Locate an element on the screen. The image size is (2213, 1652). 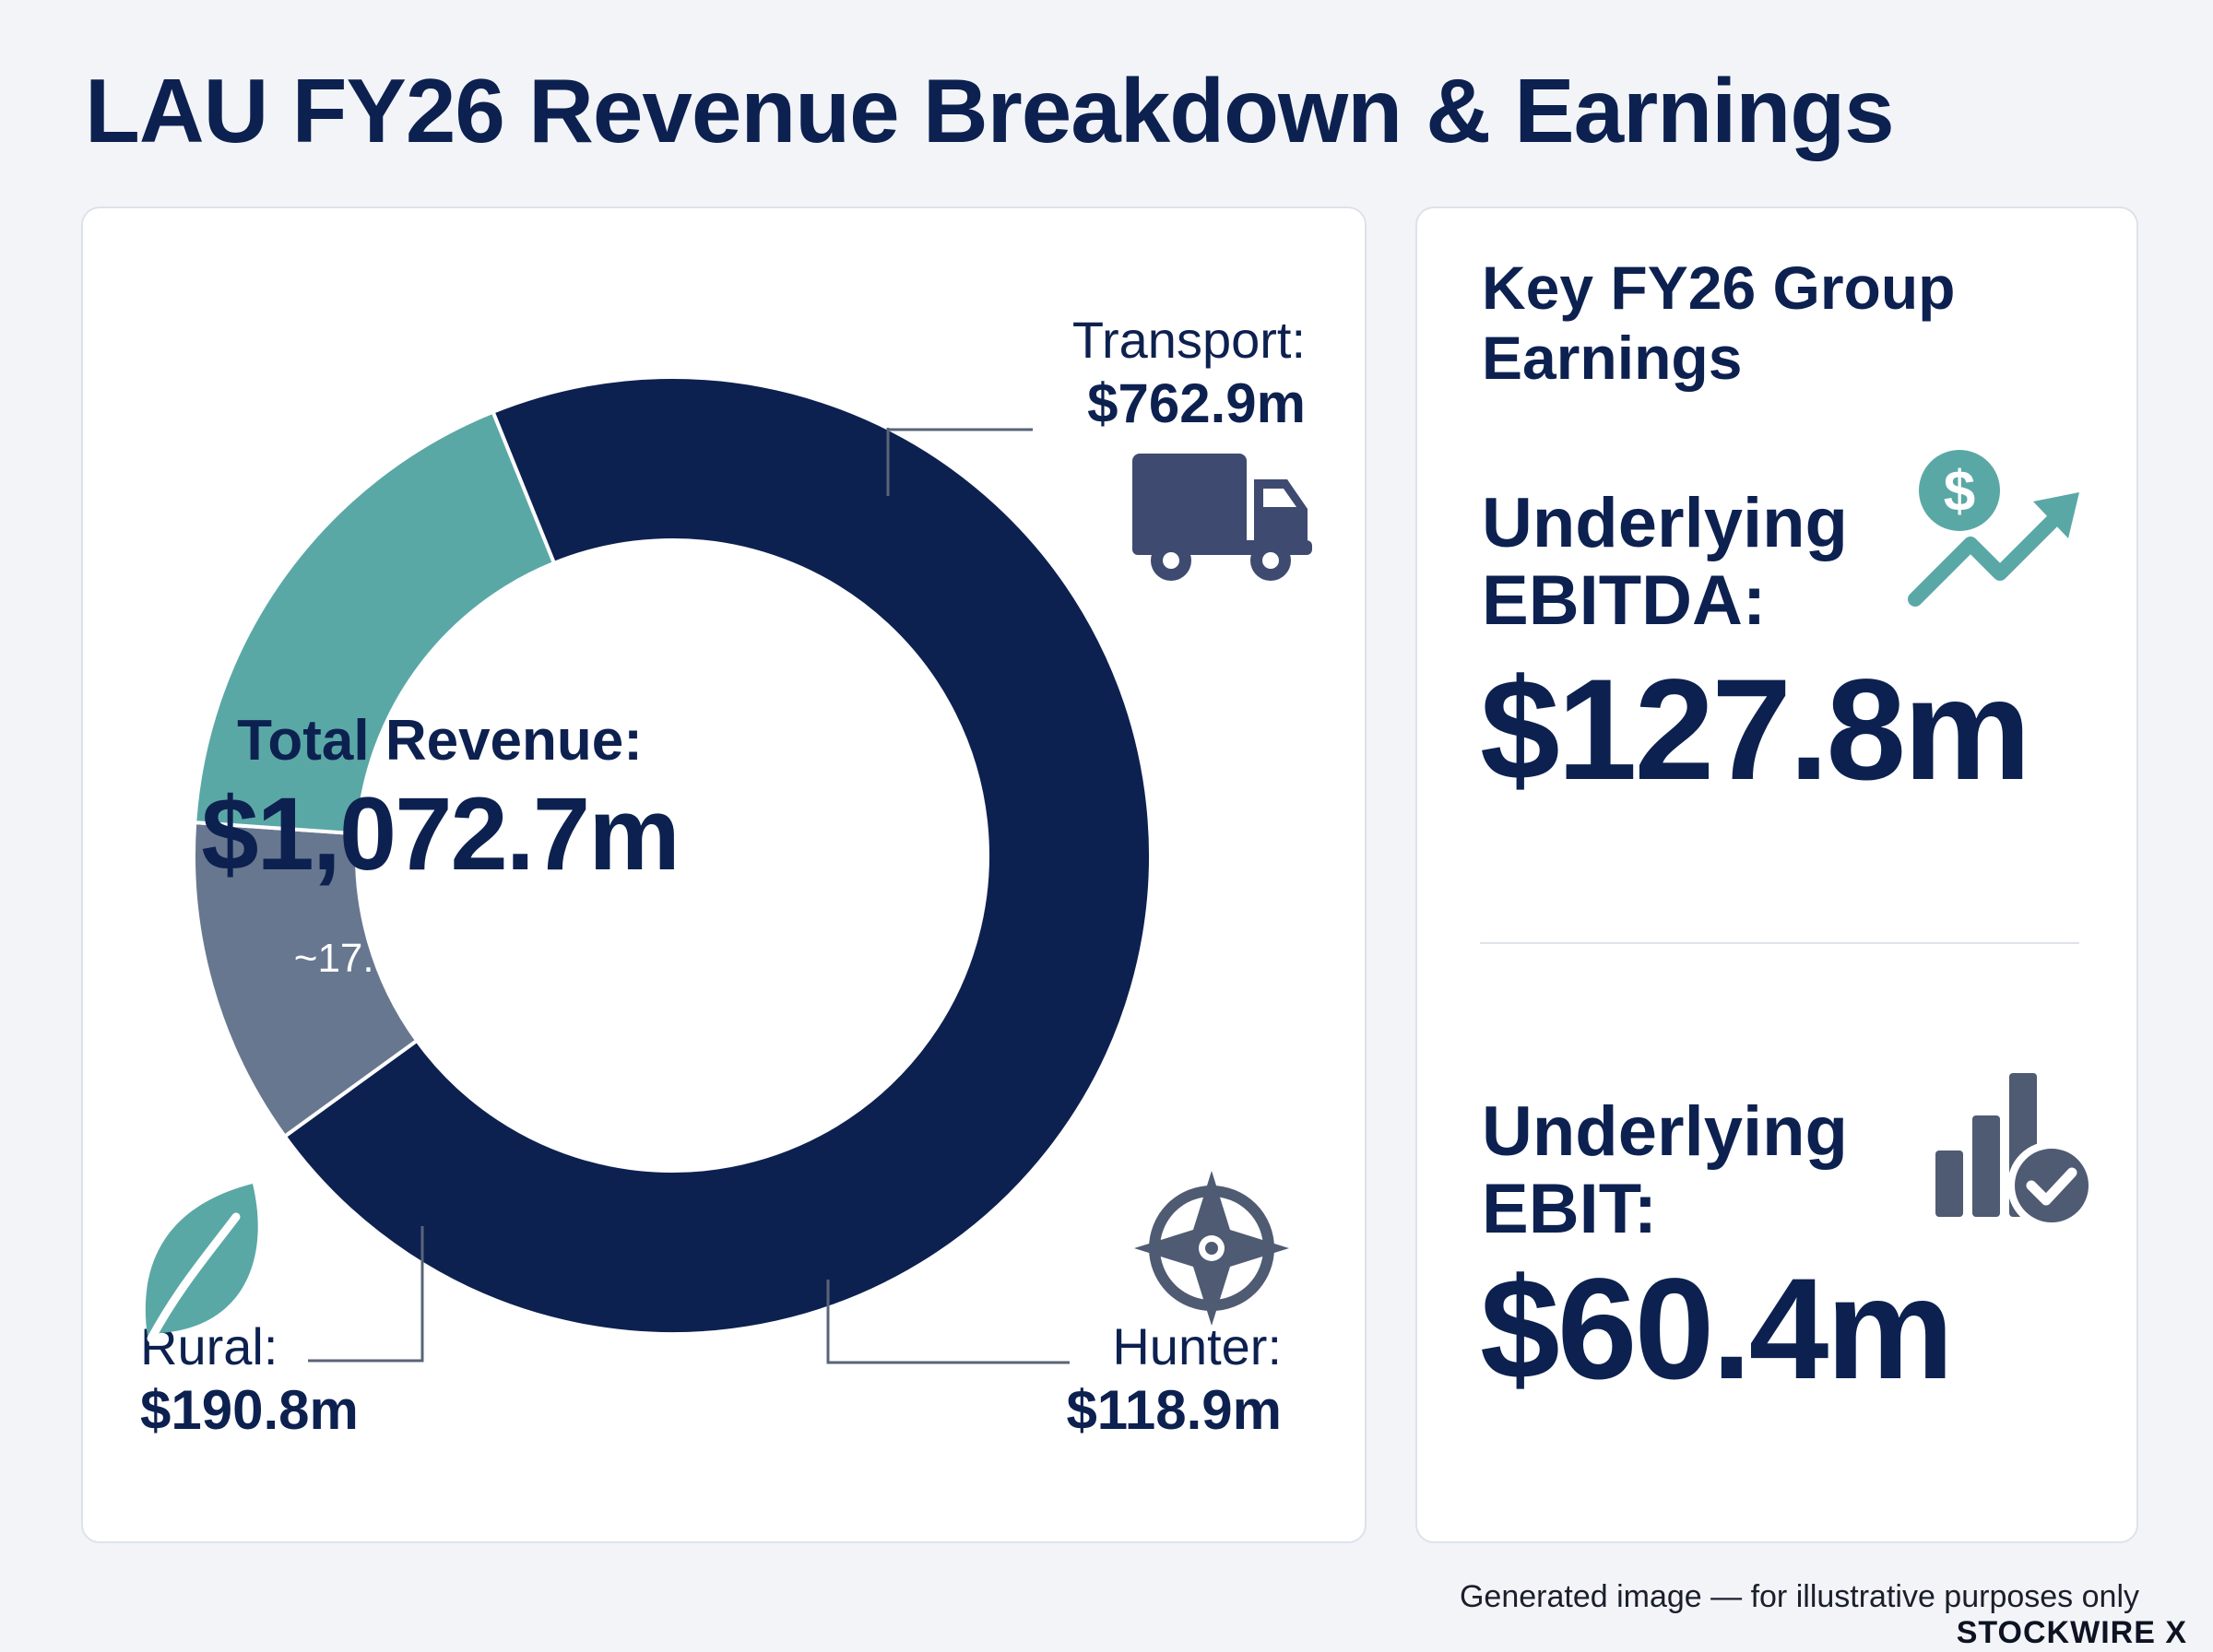
slice-name-transport: Transport: is located at coordinates (1189, 340).